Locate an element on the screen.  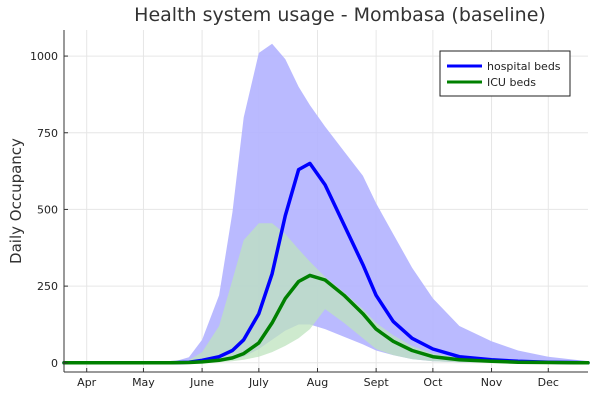
legend-label-icu-beds: ICU beds is located at coordinates (511, 82).